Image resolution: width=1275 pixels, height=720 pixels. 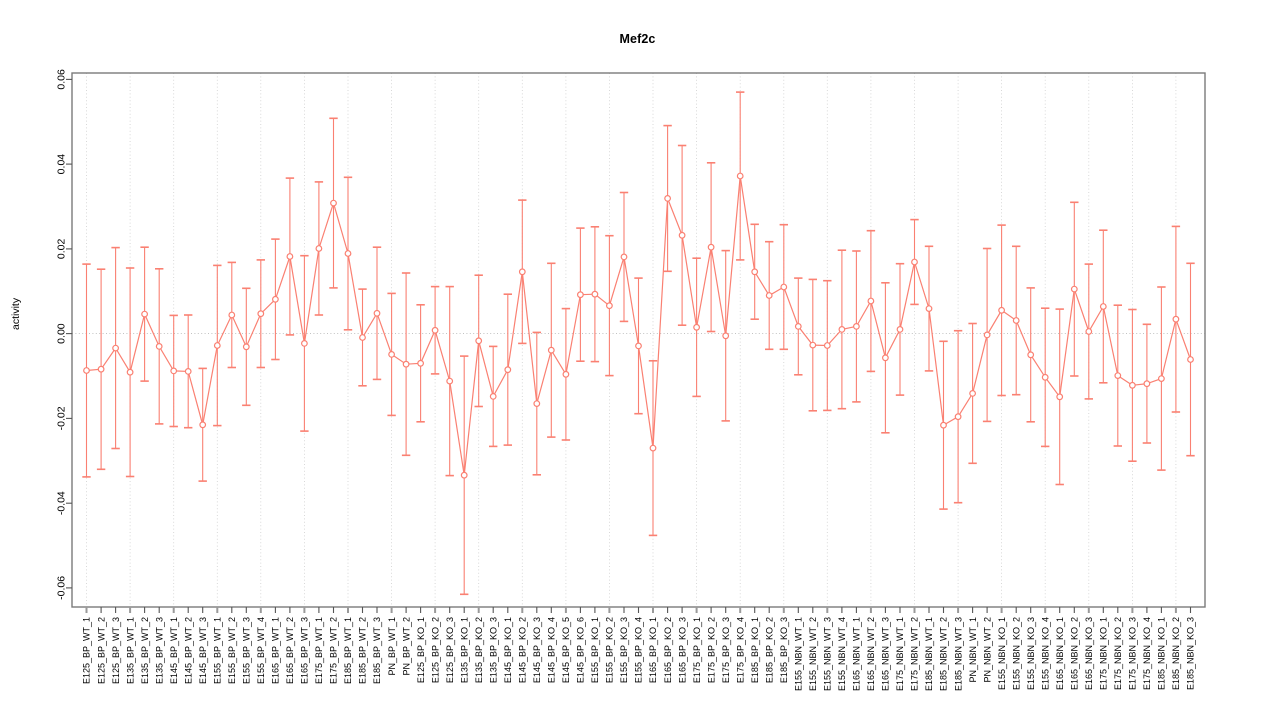 I want to click on x-tick-label: E145_BP_WT_3, so click(x=203, y=650).